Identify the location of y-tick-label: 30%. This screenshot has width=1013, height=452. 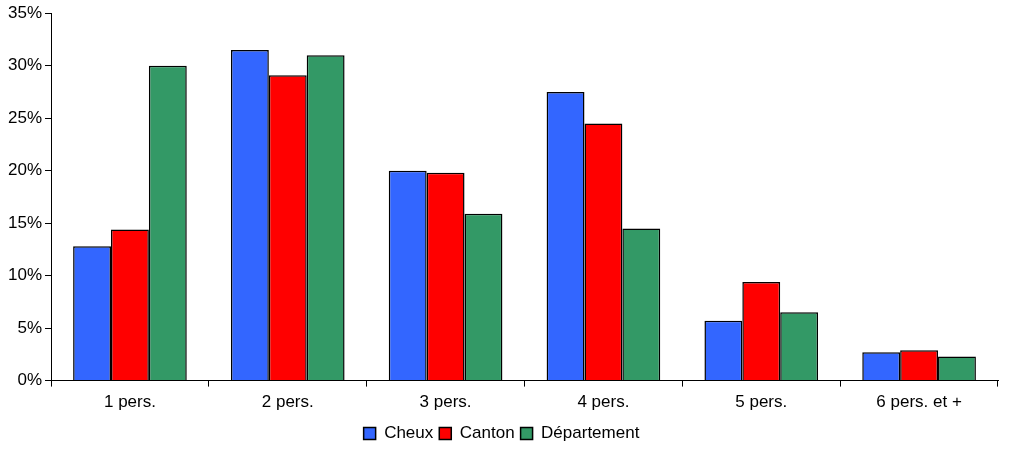
(25, 65).